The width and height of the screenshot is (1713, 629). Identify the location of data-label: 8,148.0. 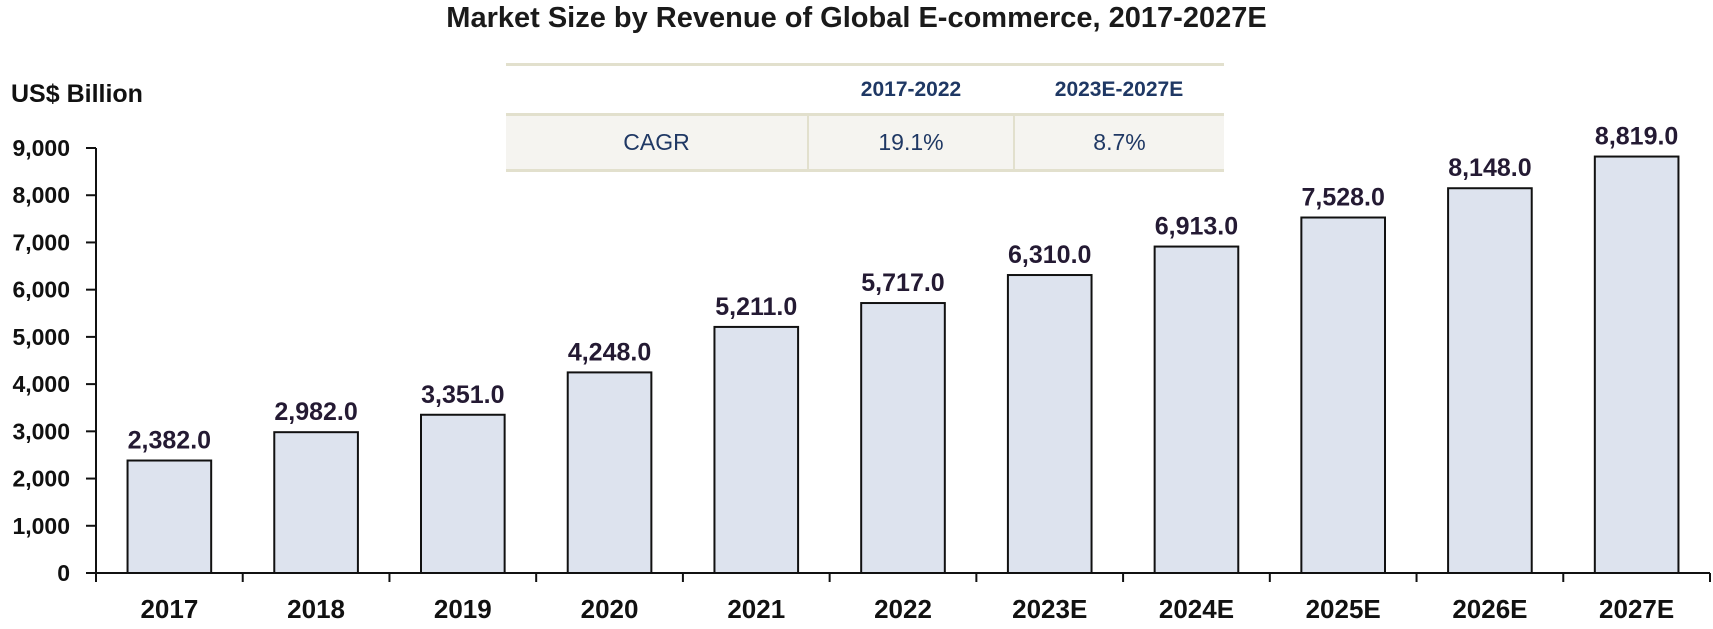
(1489, 168).